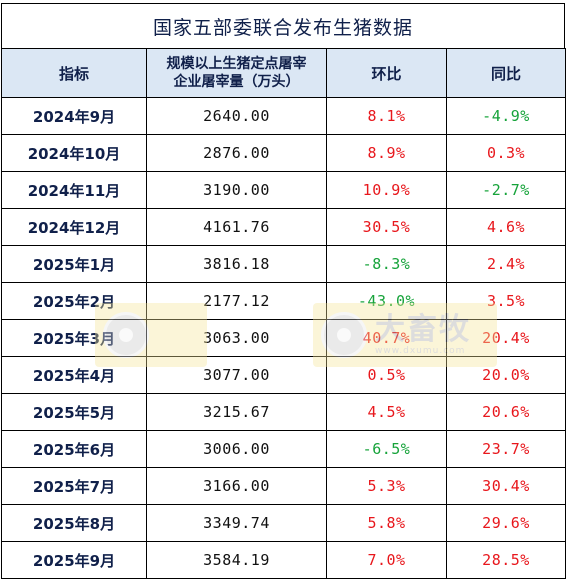 Image resolution: width=566 pixels, height=579 pixels. I want to click on header-slaughter-volume: 规模以上生猪定点屠宰 企业屠宰量（万头）, so click(236, 73).